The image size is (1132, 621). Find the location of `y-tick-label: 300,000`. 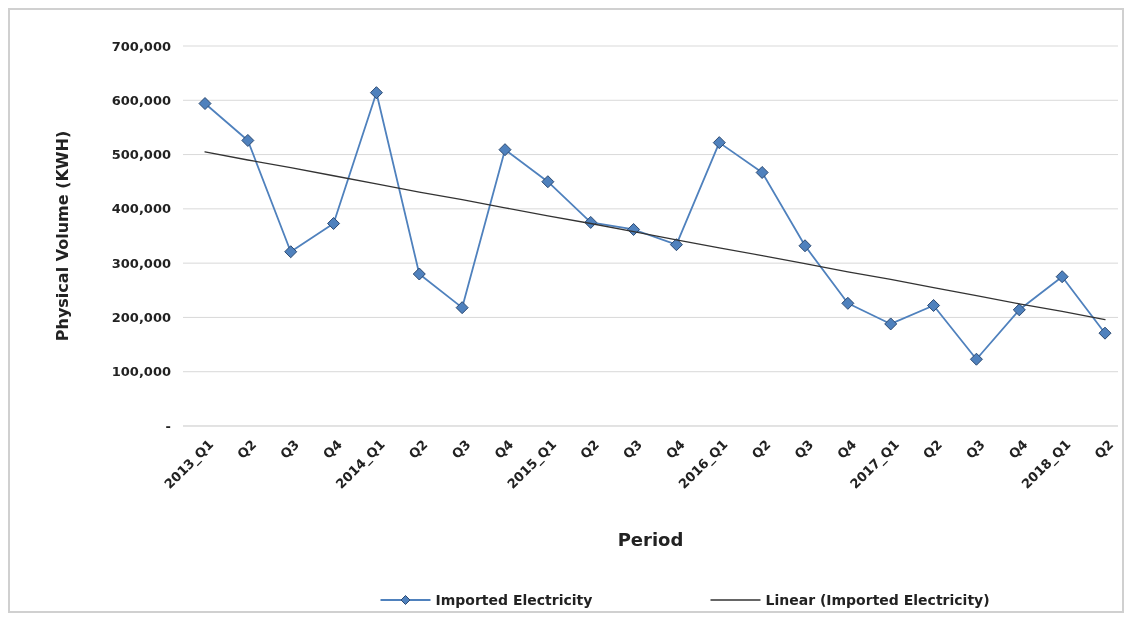

y-tick-label: 300,000 is located at coordinates (141, 263).